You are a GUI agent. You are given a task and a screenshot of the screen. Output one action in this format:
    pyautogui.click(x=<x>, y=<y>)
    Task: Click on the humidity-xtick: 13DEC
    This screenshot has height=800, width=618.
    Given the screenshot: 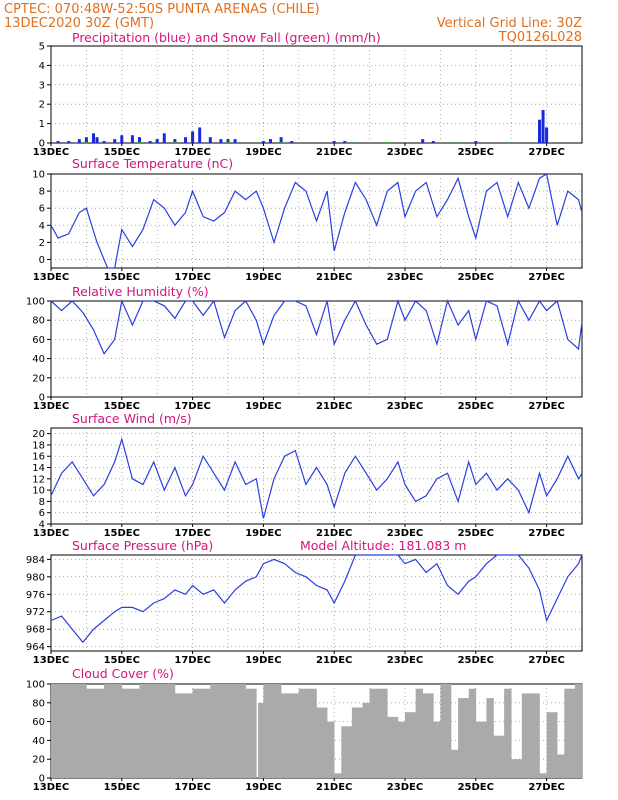 What is the action you would take?
    pyautogui.click(x=51, y=406)
    